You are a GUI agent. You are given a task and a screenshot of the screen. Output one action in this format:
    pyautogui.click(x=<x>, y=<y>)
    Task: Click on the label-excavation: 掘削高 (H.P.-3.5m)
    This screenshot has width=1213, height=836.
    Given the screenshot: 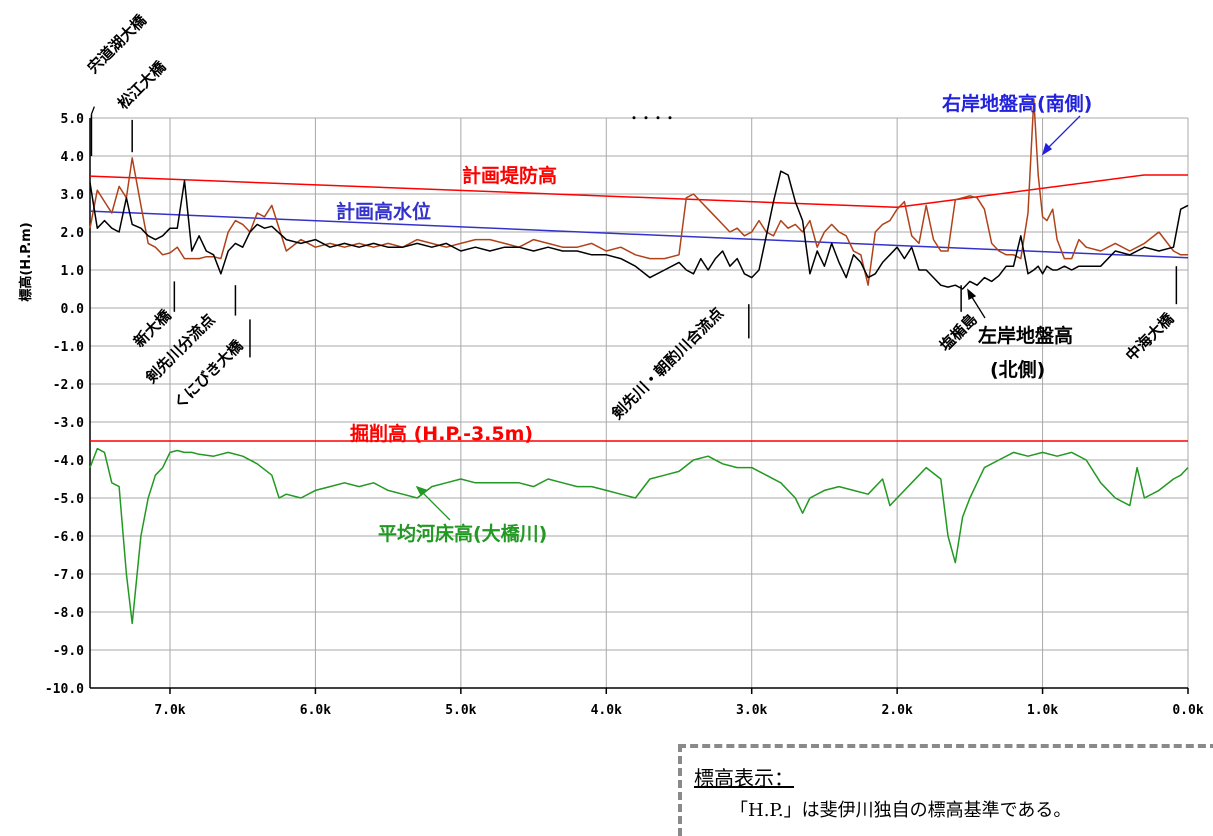 What is the action you would take?
    pyautogui.click(x=441, y=433)
    